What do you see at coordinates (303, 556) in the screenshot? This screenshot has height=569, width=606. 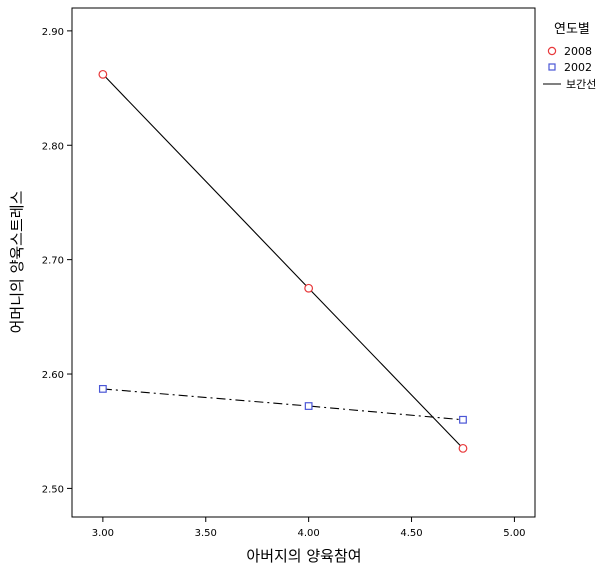 I see `x-axis-title: 아버지의 양육참여` at bounding box center [303, 556].